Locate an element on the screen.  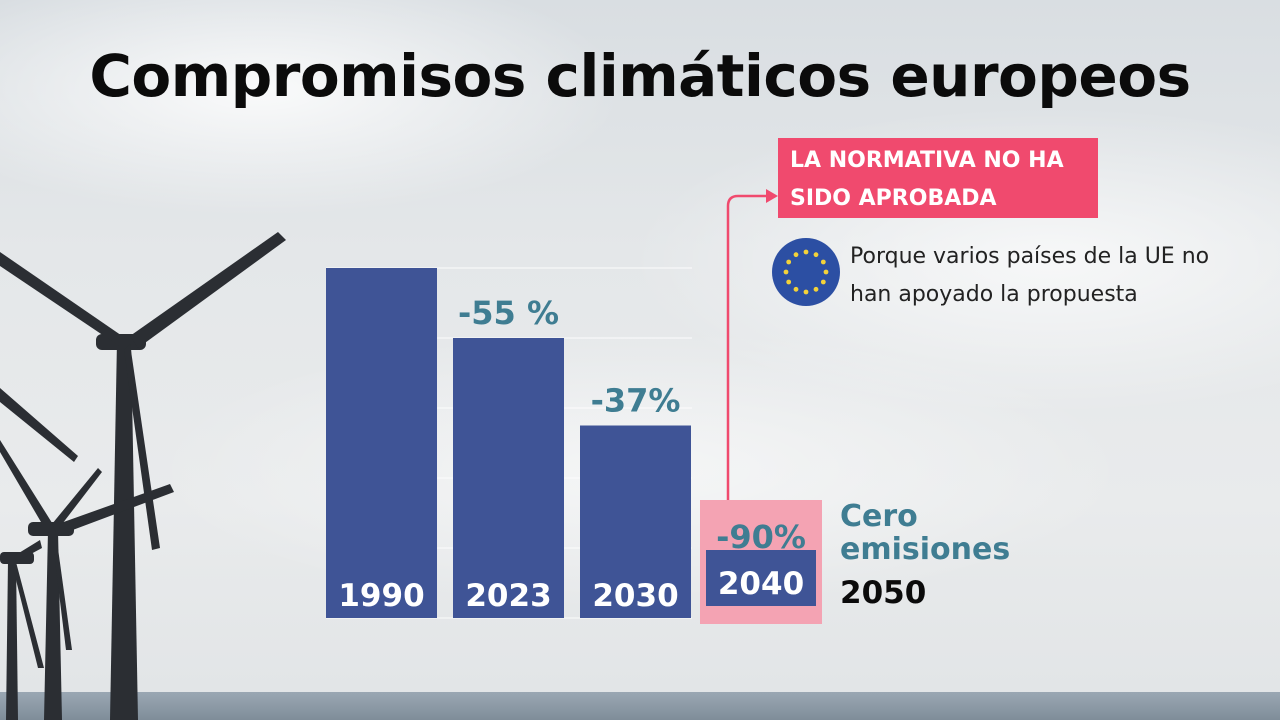
horizon-band is located at coordinates (640, 706).